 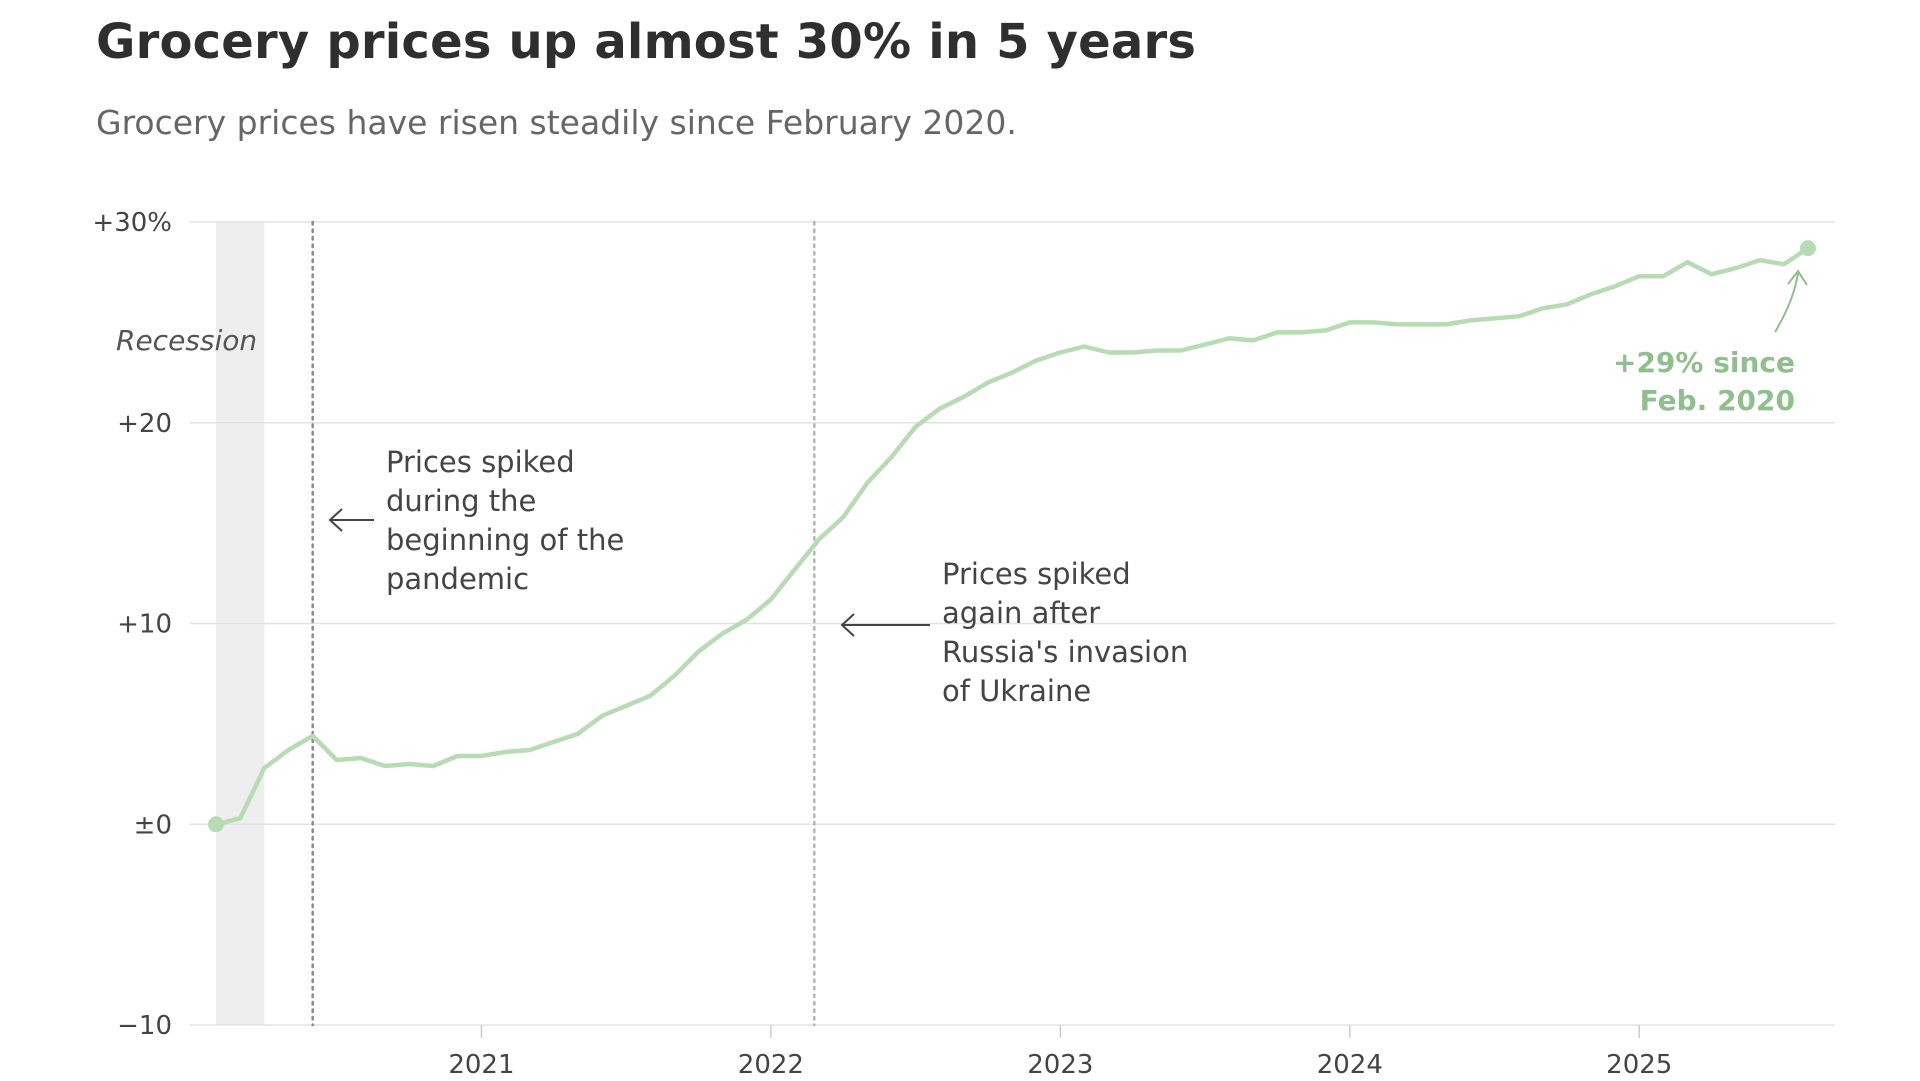 What do you see at coordinates (461, 501) in the screenshot?
I see `pandemic-annotation-line: during the` at bounding box center [461, 501].